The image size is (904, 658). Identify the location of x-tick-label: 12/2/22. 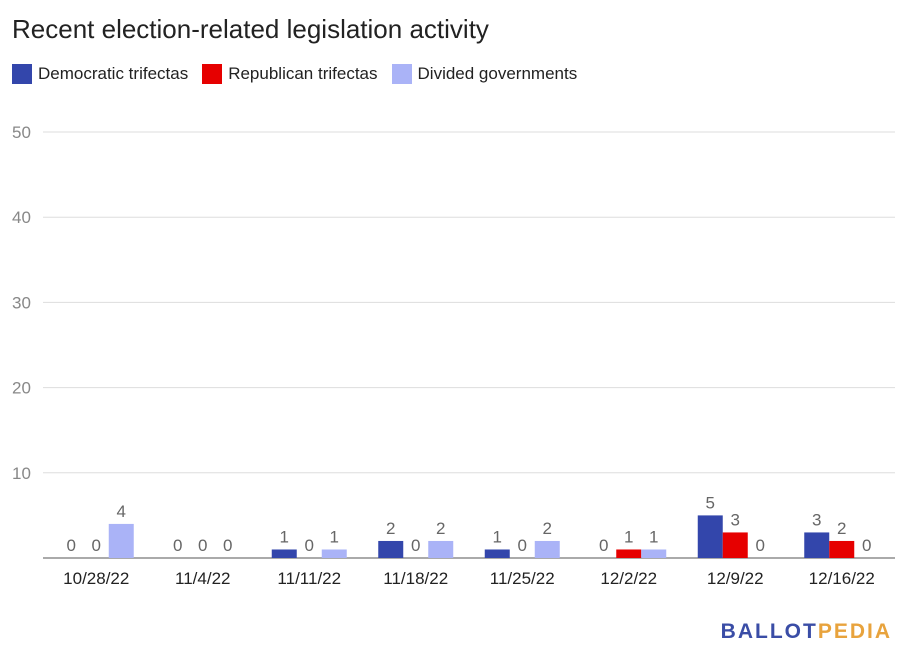
(628, 578).